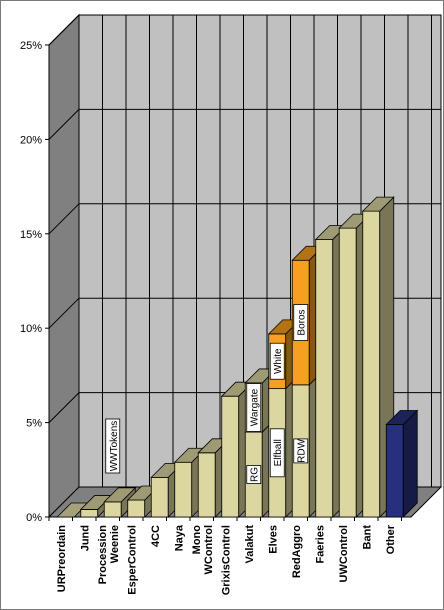 This screenshot has width=444, height=610. I want to click on bar-side, so click(410, 463).